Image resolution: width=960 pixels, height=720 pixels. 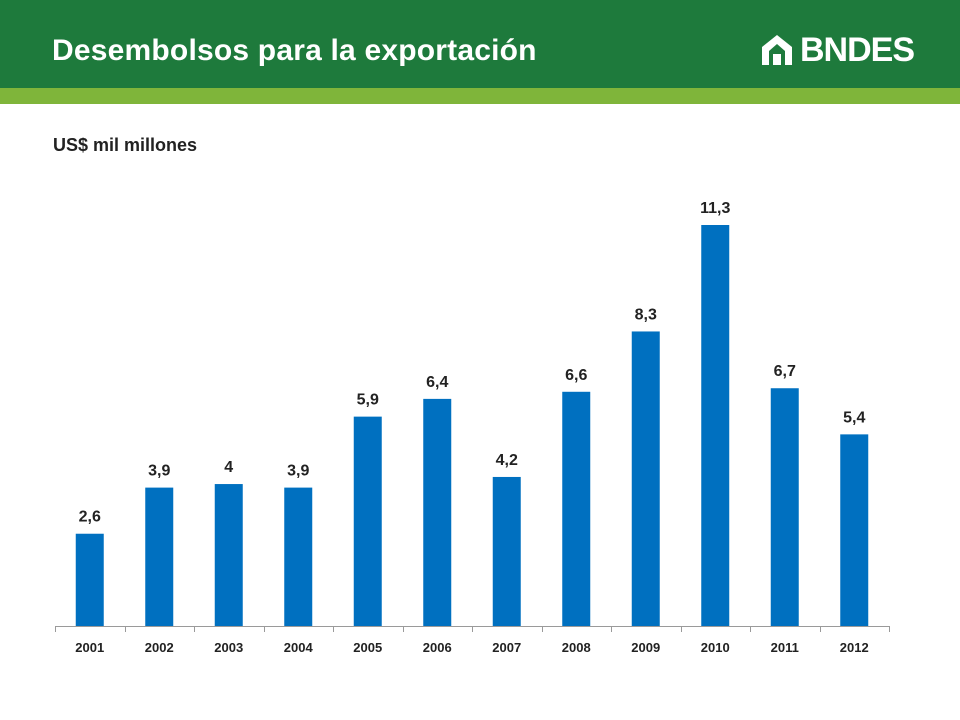 What do you see at coordinates (785, 647) in the screenshot?
I see `x-tick-label: 2011` at bounding box center [785, 647].